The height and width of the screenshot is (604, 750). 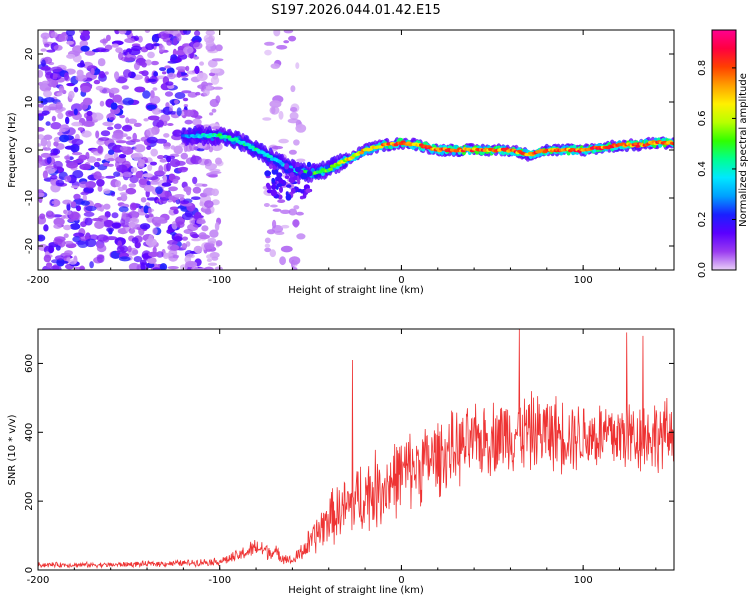 I want to click on figure-title: S197.2026.044.01.42.E15, so click(x=355, y=10).